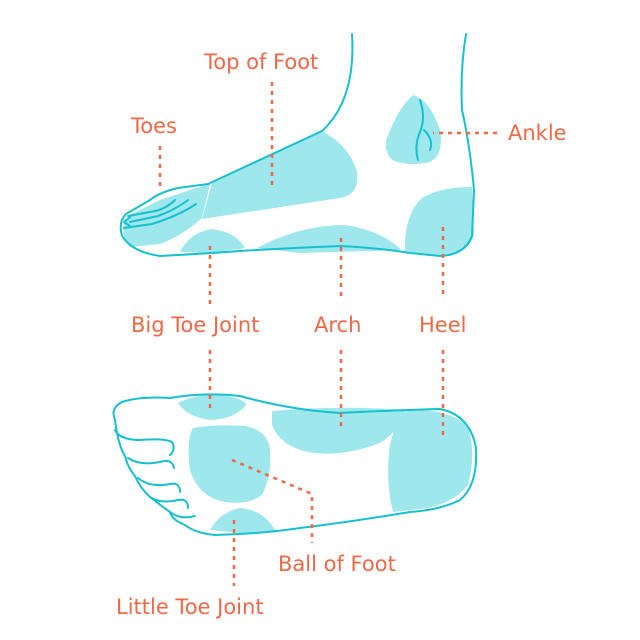  I want to click on ball-of-foot-leader, so click(272, 500).